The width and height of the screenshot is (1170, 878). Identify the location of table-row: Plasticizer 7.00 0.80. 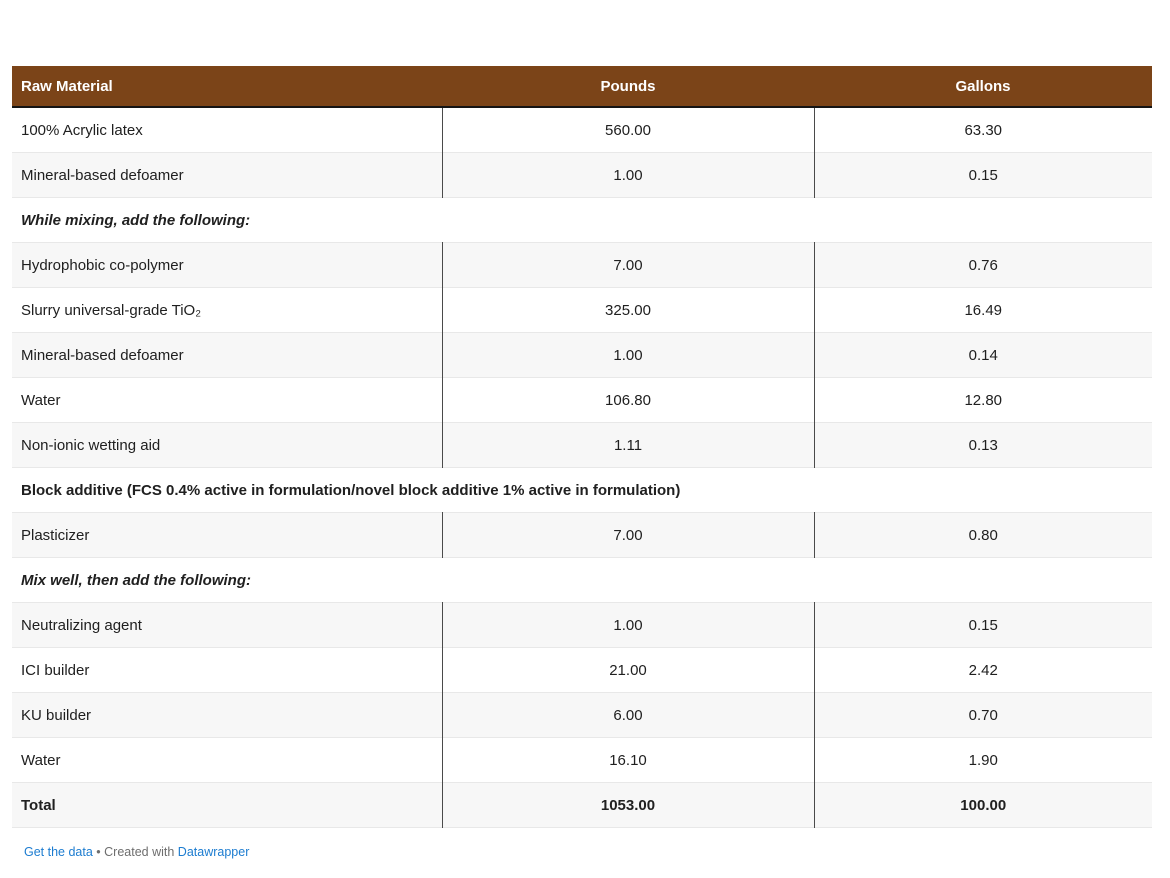
(582, 535).